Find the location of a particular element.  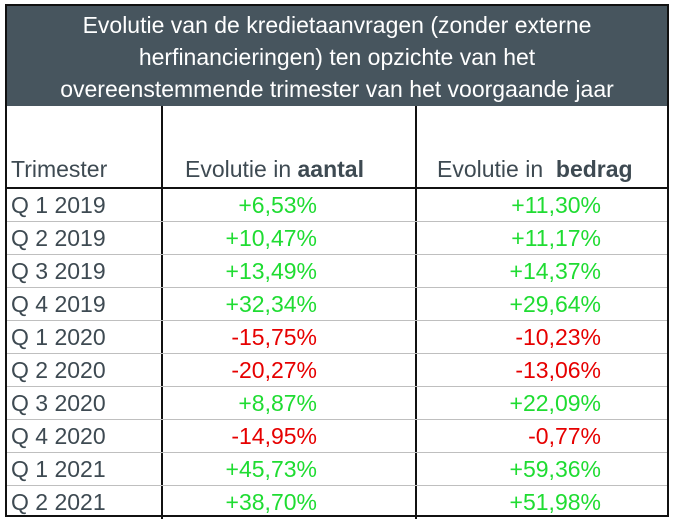

header-bedrag-bold: bedrag is located at coordinates (594, 169).